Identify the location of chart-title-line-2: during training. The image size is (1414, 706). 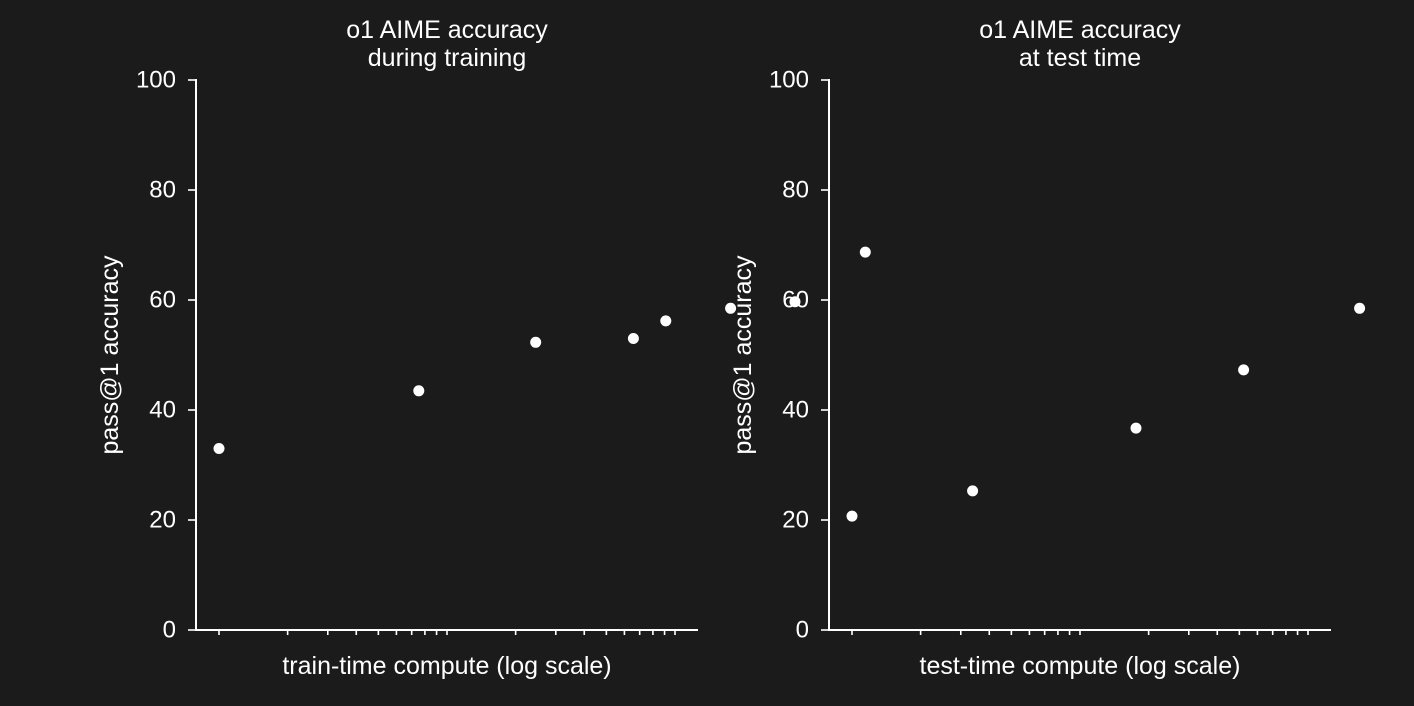
(447, 58).